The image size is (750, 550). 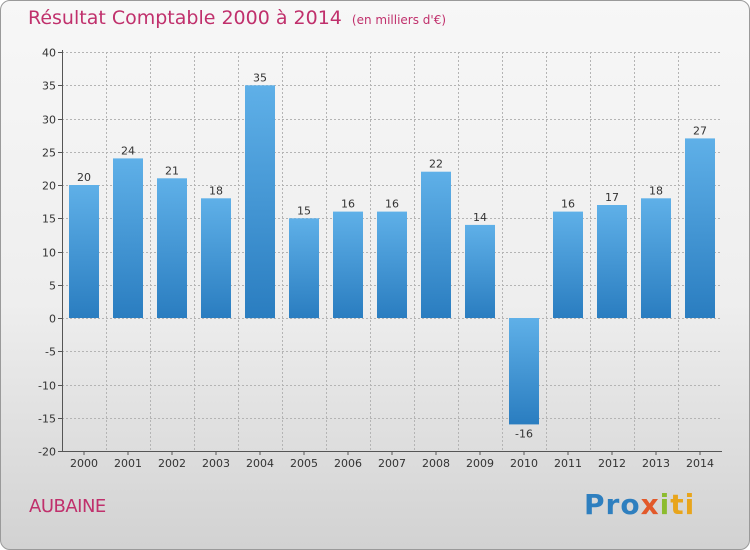 I want to click on data-label: 27, so click(x=700, y=130).